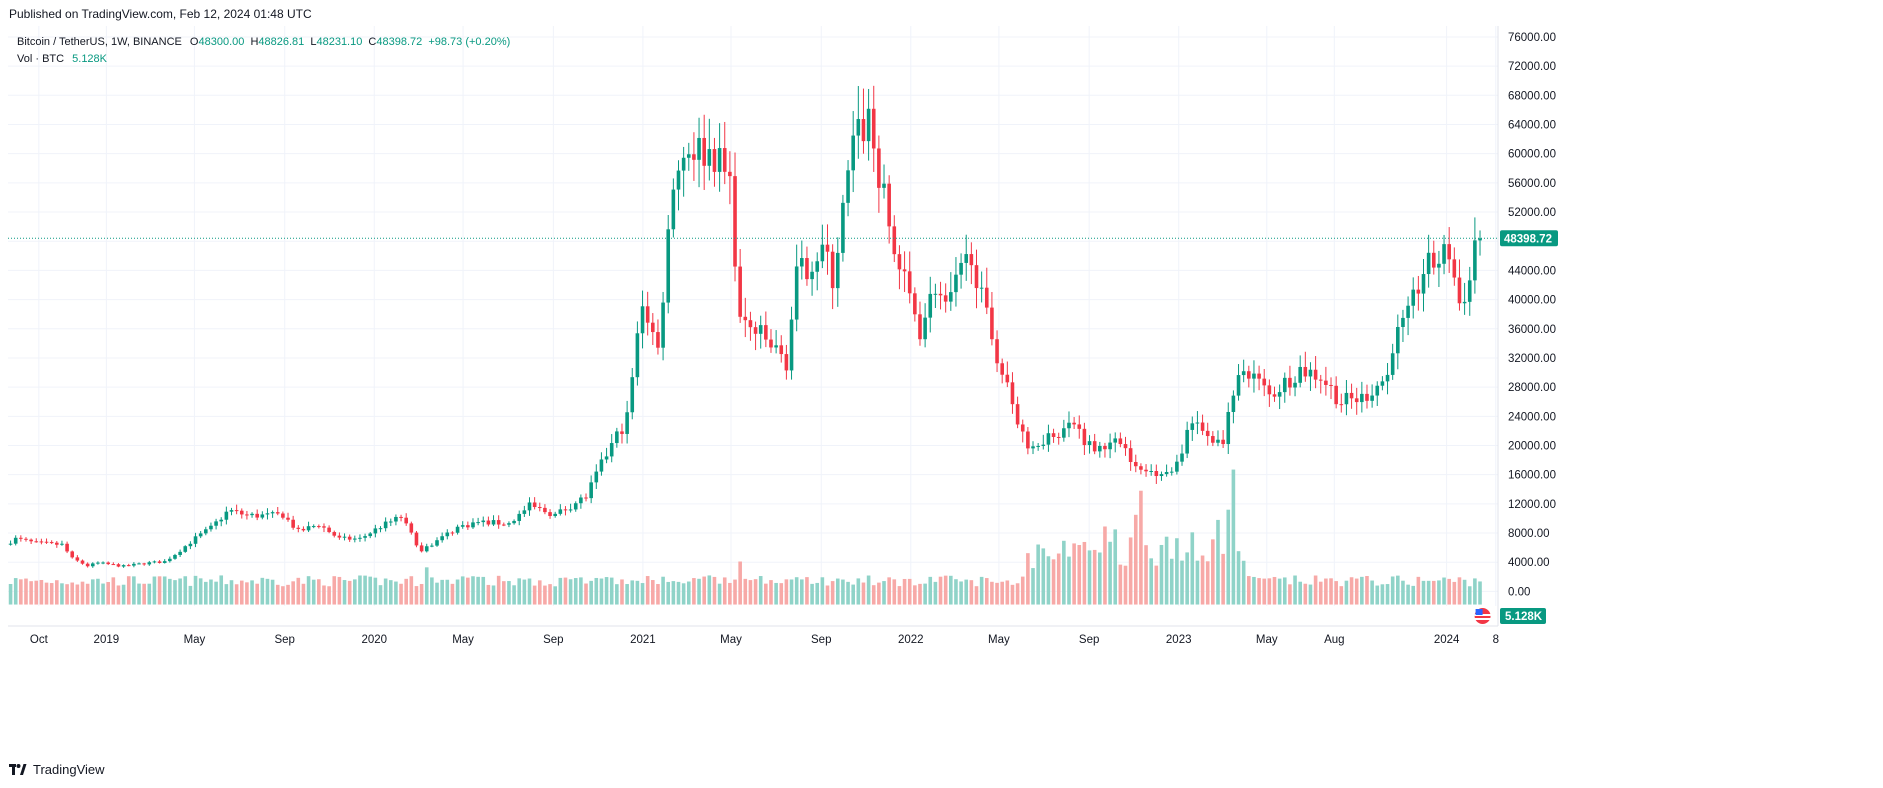 The height and width of the screenshot is (788, 1883). What do you see at coordinates (57, 769) in the screenshot?
I see `tradingview-brand: TradingView` at bounding box center [57, 769].